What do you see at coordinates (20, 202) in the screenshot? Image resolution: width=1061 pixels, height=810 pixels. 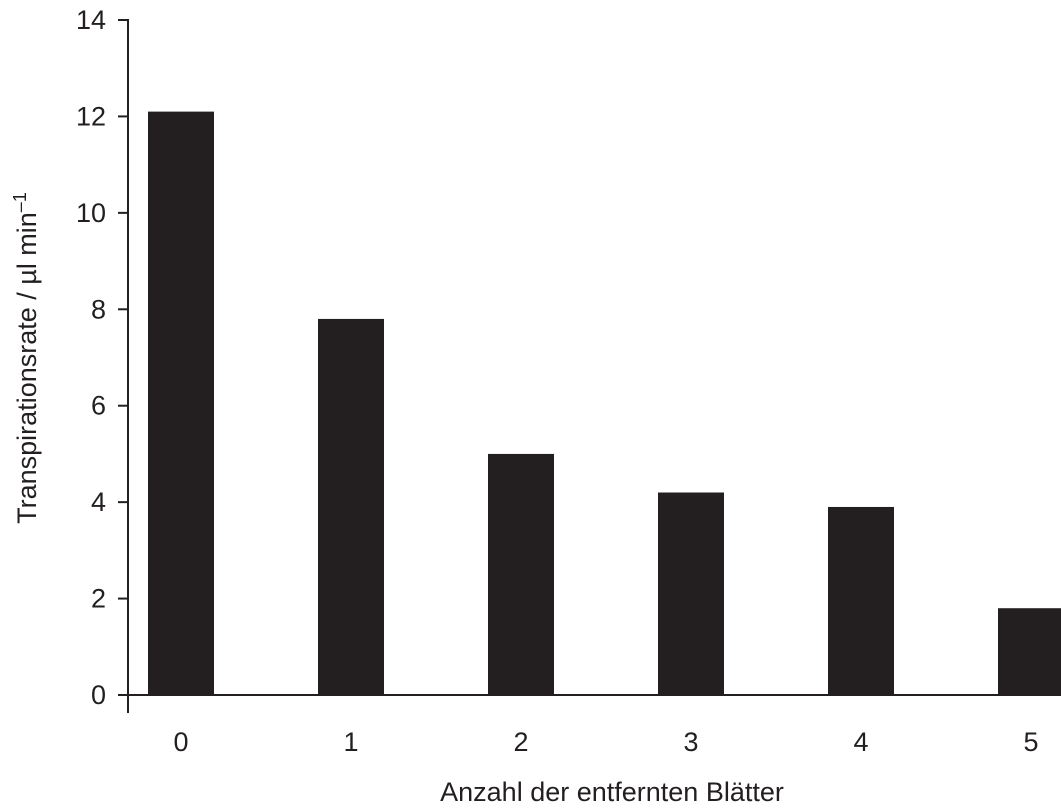 I see `y-axis-label-superscript: –1` at bounding box center [20, 202].